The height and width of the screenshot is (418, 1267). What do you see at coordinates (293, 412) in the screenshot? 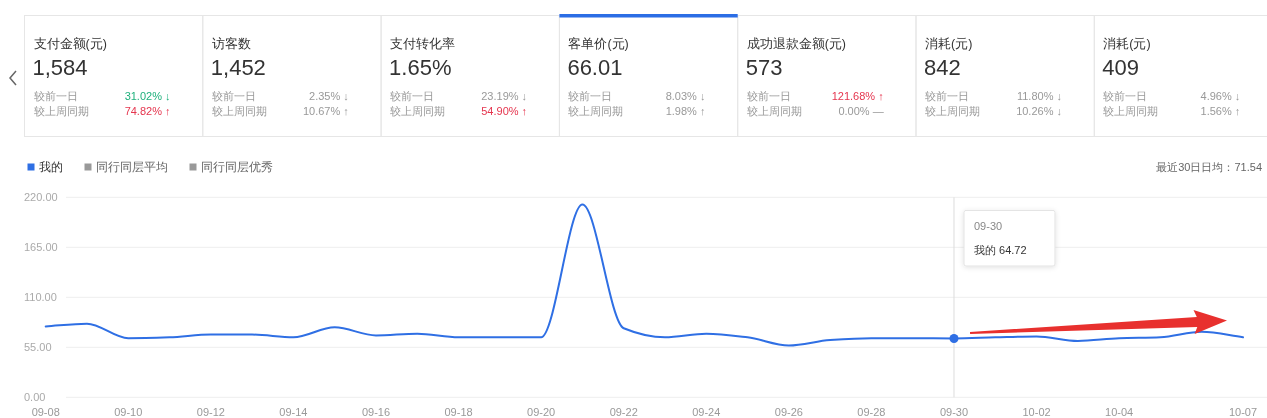
I see `x-tick-label: 09-14` at bounding box center [293, 412].